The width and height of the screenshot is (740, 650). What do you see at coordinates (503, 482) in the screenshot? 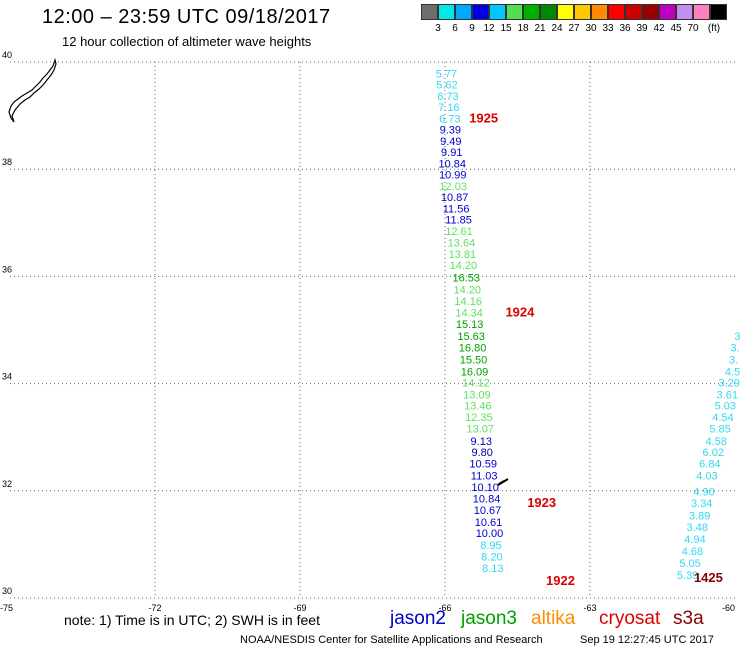
I see `bermuda-island` at bounding box center [503, 482].